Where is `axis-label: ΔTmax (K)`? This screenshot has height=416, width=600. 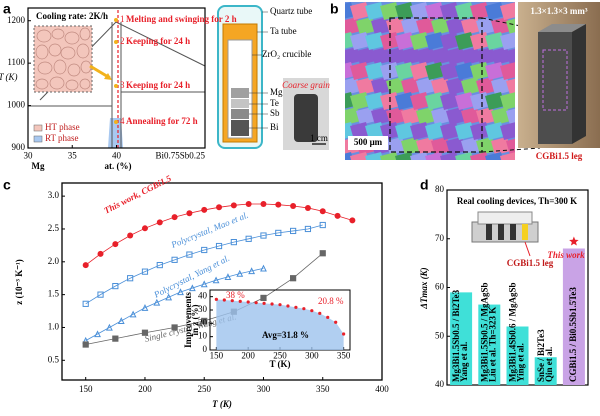 axis-label: ΔTmax (K) is located at coordinates (424, 288).